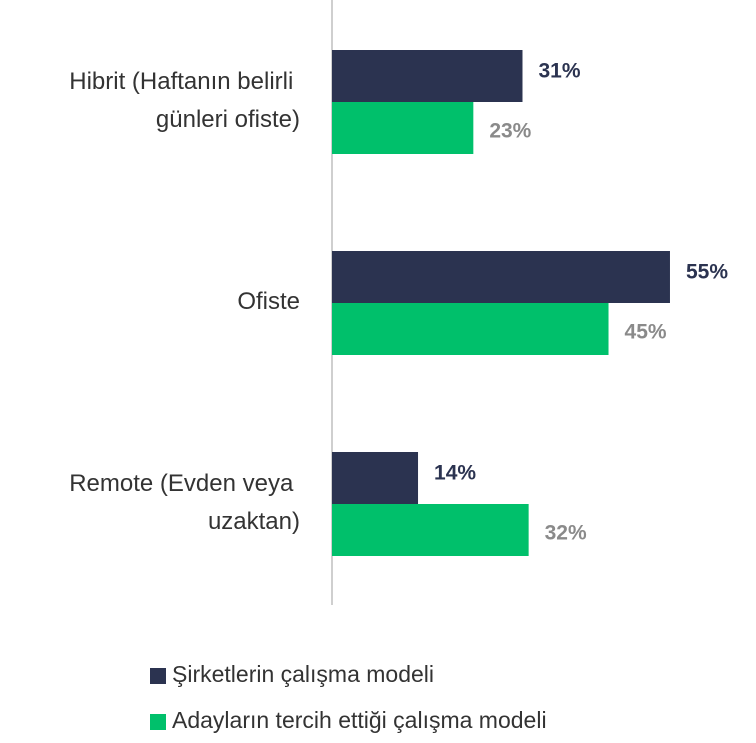 The height and width of the screenshot is (743, 756). I want to click on value-label: 45%, so click(646, 332).